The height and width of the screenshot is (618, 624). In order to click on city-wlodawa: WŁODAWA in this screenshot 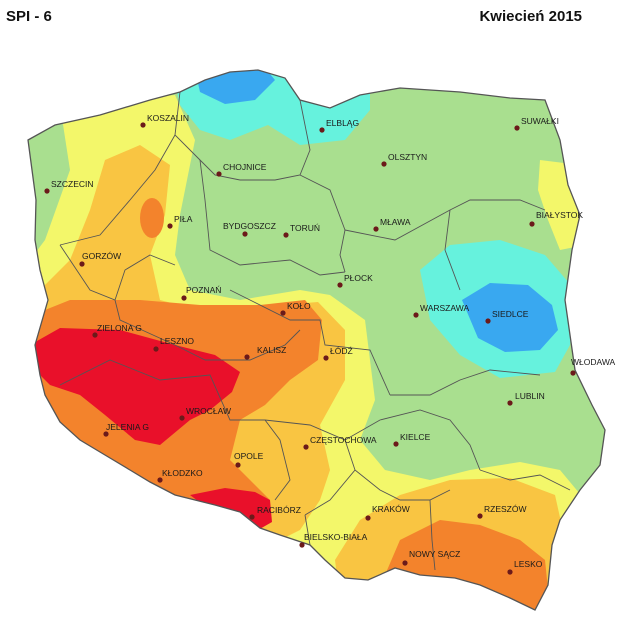, I will do `click(593, 366)`.